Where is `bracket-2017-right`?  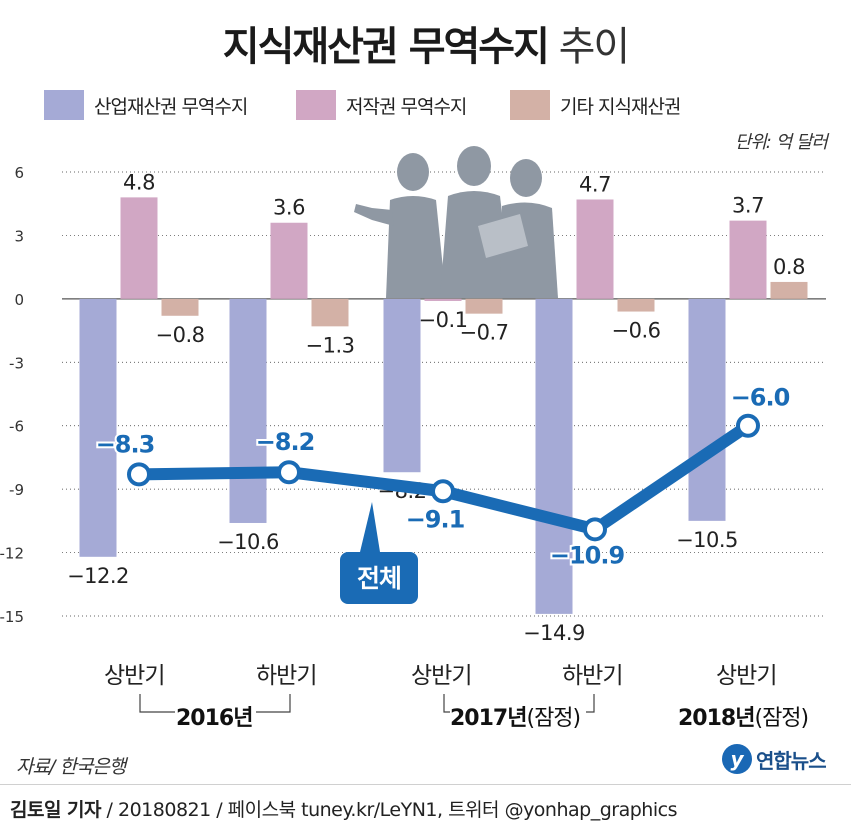 bracket-2017-right is located at coordinates (590, 703).